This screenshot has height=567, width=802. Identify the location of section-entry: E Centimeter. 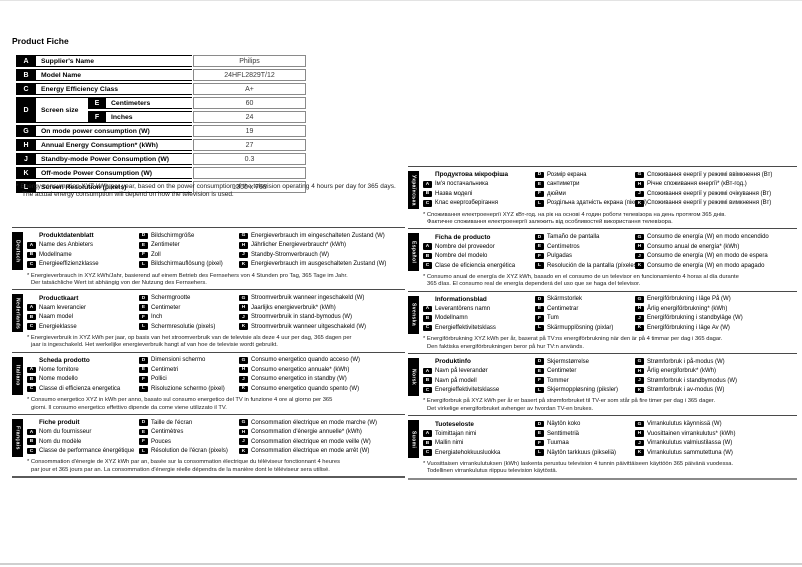
(585, 371).